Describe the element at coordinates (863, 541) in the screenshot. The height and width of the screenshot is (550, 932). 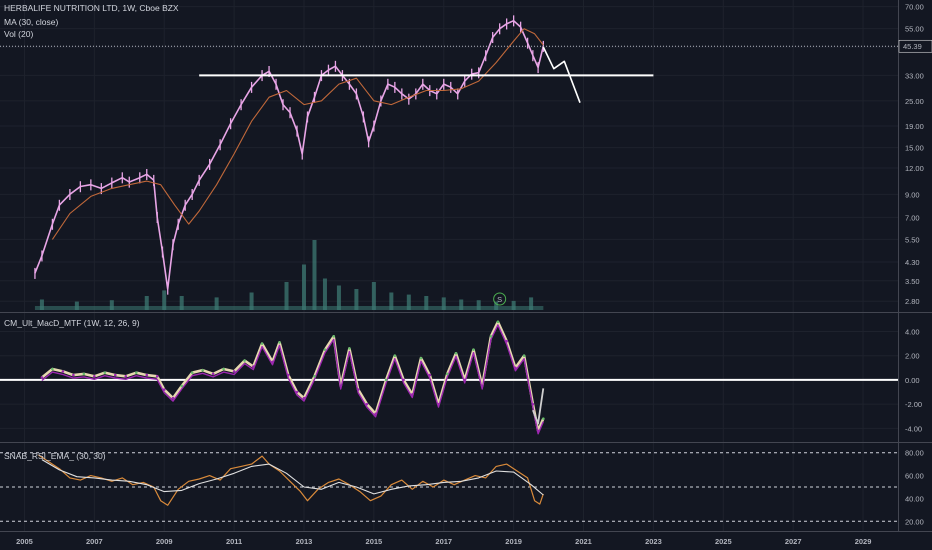
I see `x-tick-label-12: 2029` at that location.